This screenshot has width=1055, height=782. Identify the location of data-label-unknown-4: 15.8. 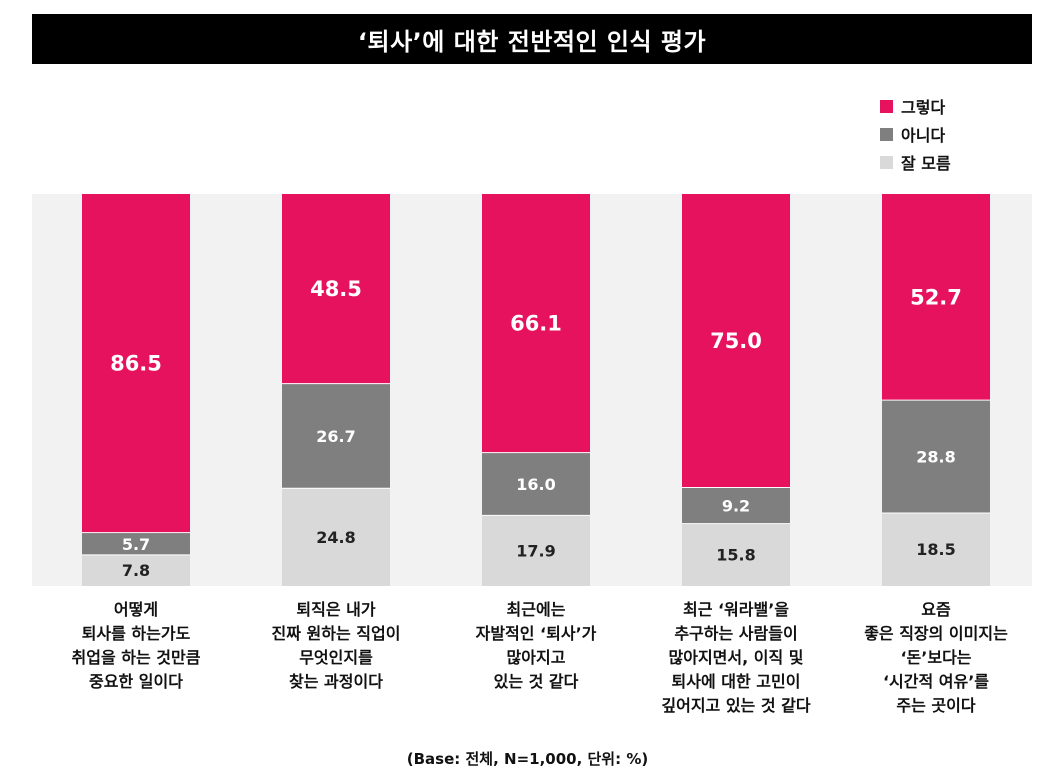
(735, 555).